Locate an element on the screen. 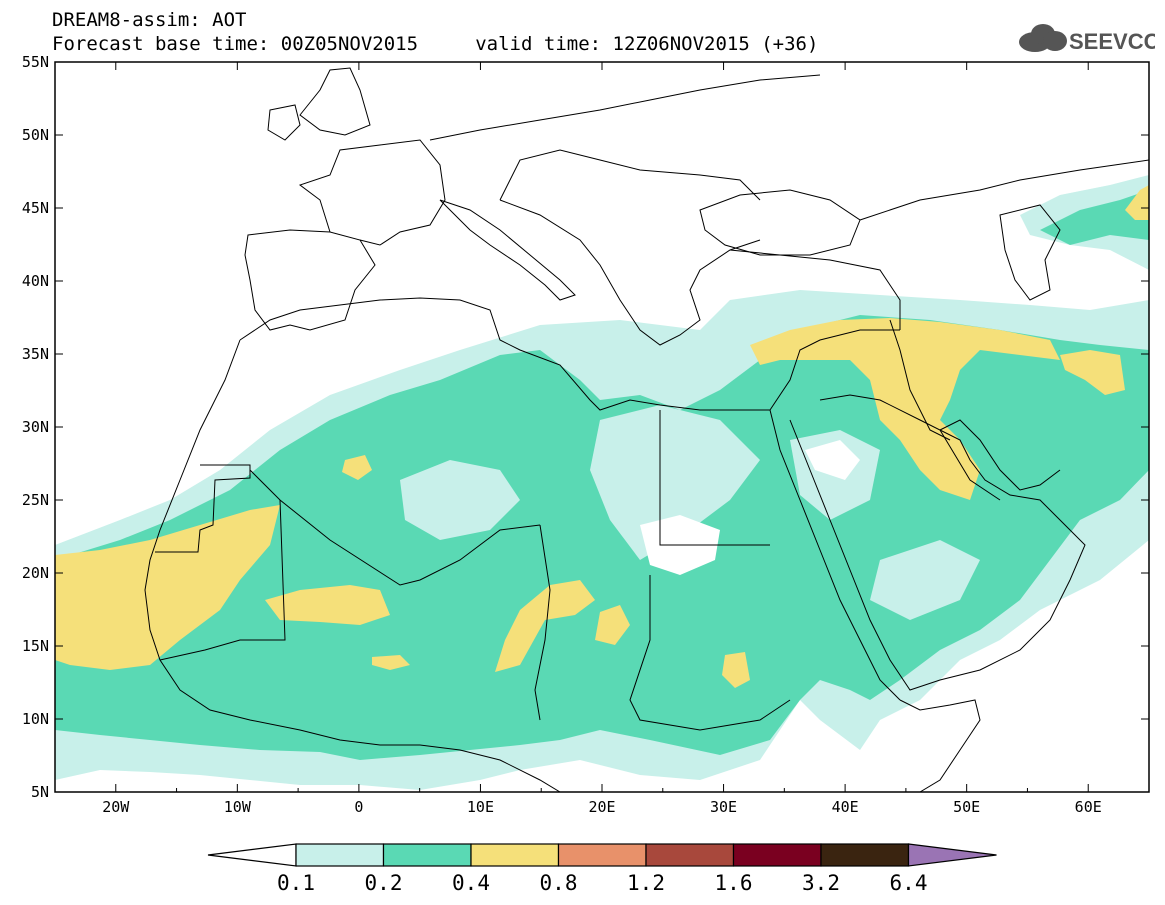 The width and height of the screenshot is (1165, 905). coast-red-sea-east is located at coordinates (937, 555).